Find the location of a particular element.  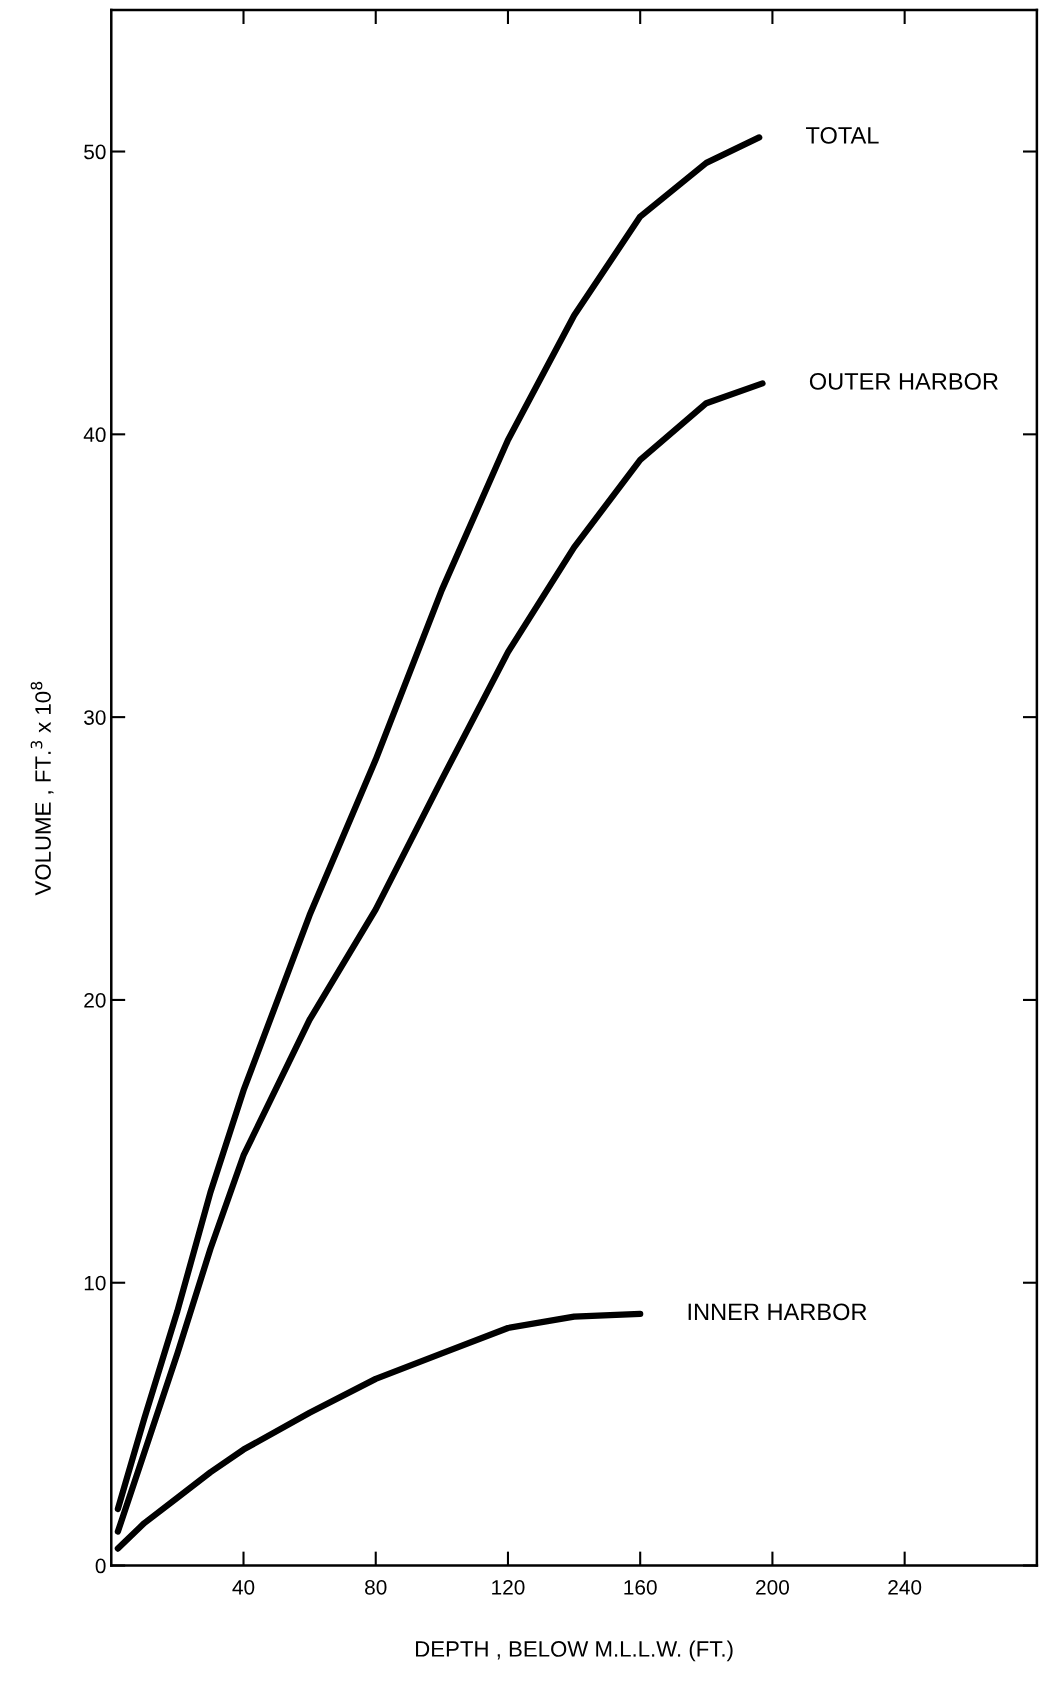

y-axis-title: VOLUME , FT.$^{3}$ x 10$^{8}$ is located at coordinates (42, 788).